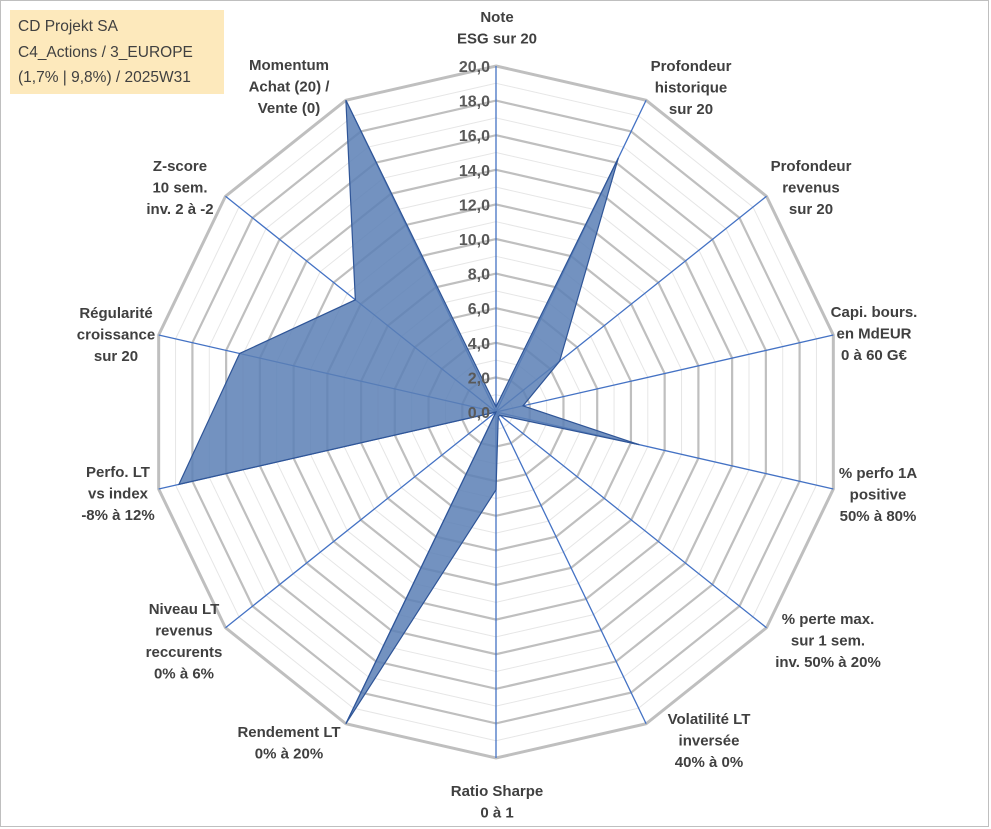 The image size is (991, 829). I want to click on category-label: % perfo 1A positive 50% à 80%, so click(878, 495).